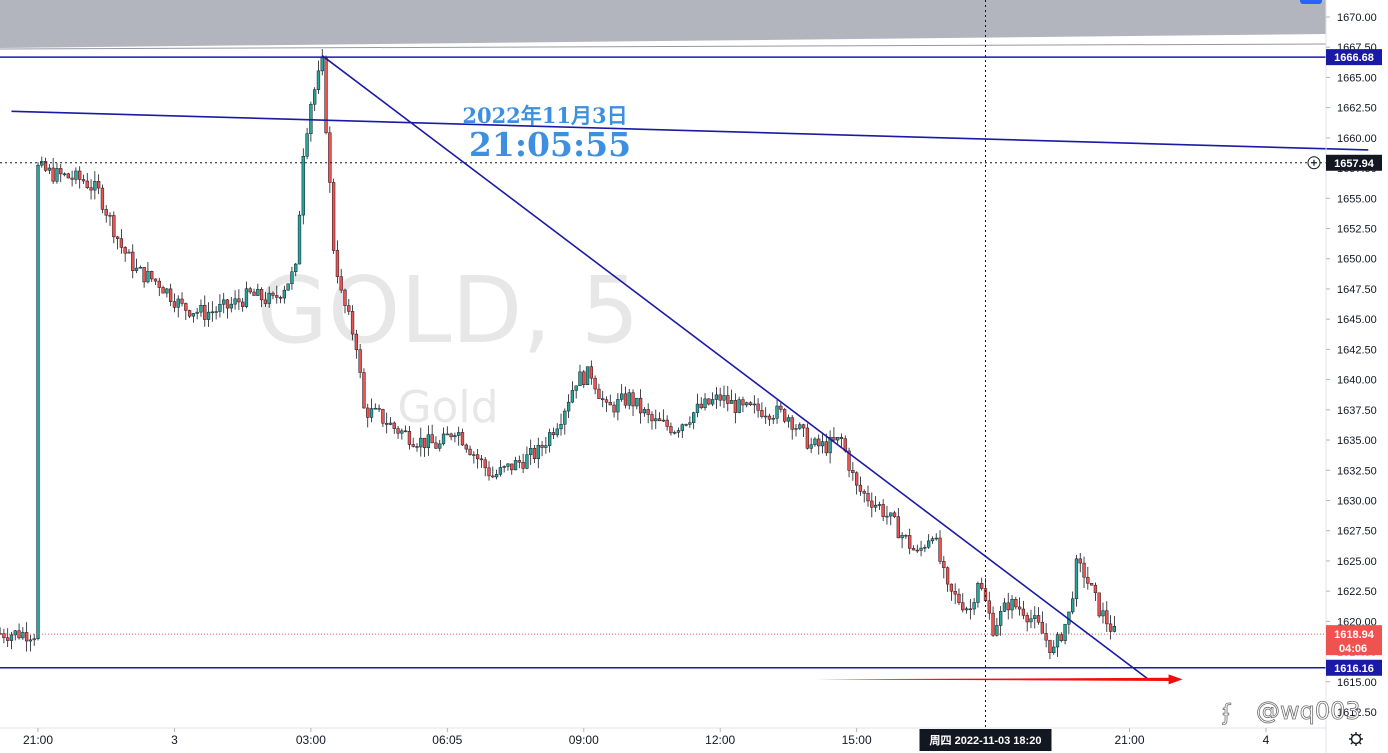 This screenshot has height=753, width=1388. What do you see at coordinates (646, 737) in the screenshot?
I see `time-axis: 21:00 3 03:00 06:05 09:00 12:00 15:00 21:00 4` at bounding box center [646, 737].